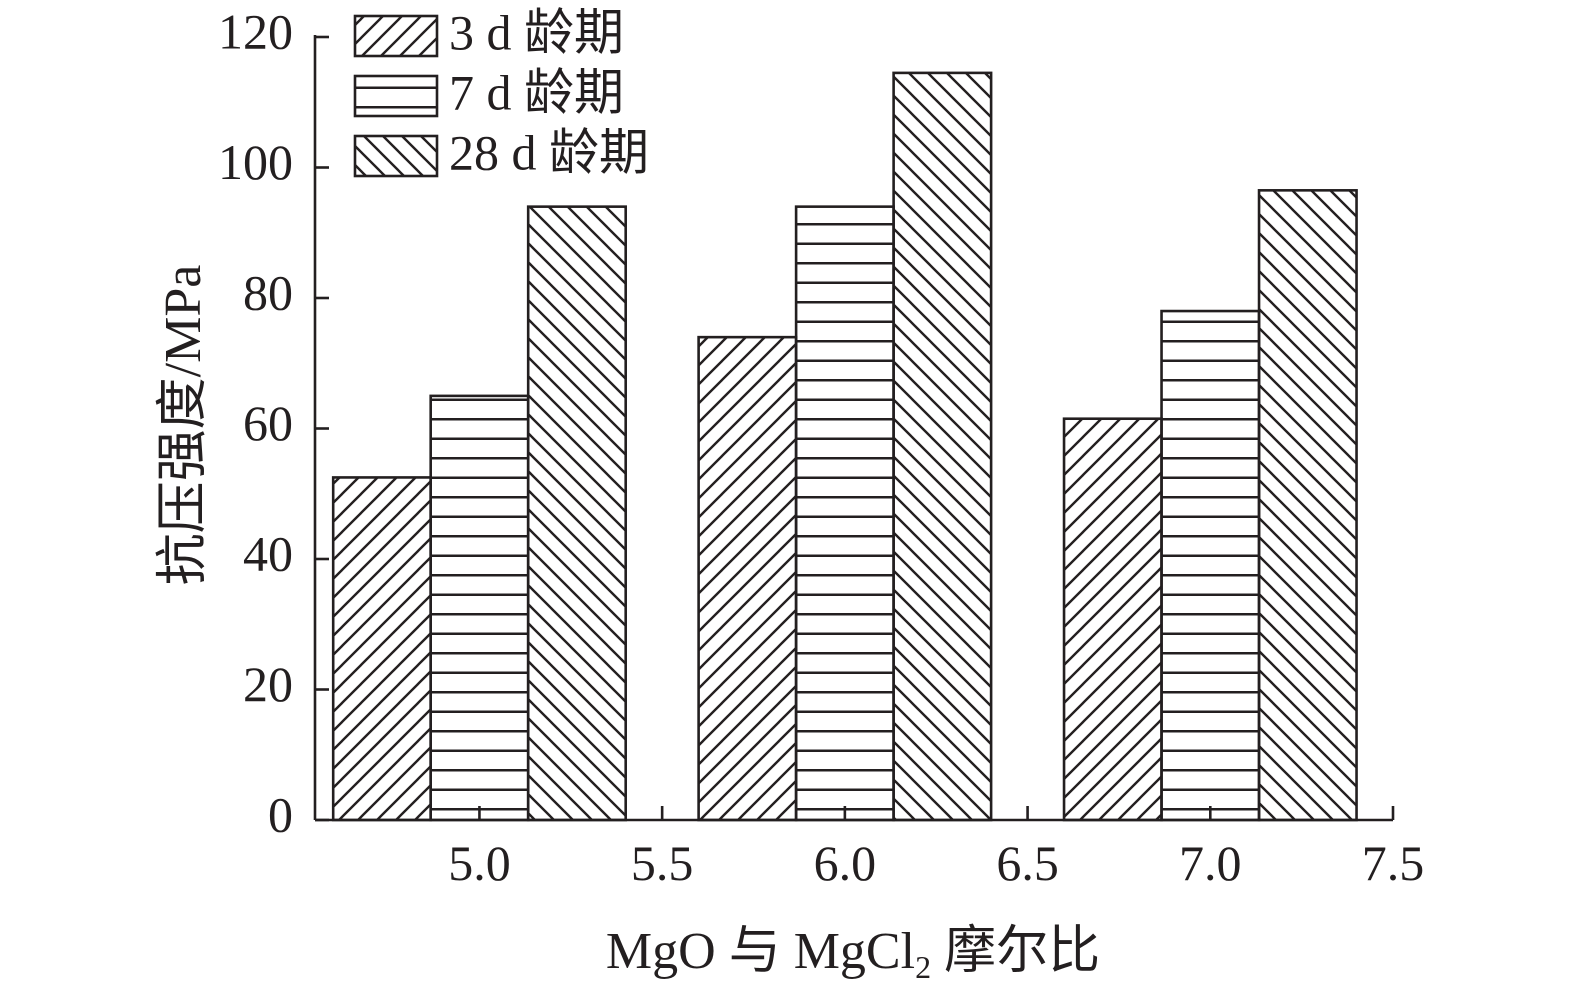 This screenshot has height=1004, width=1575. I want to click on x-axis-title: MgO 与 MgCl2 摩尔比, so click(853, 954).